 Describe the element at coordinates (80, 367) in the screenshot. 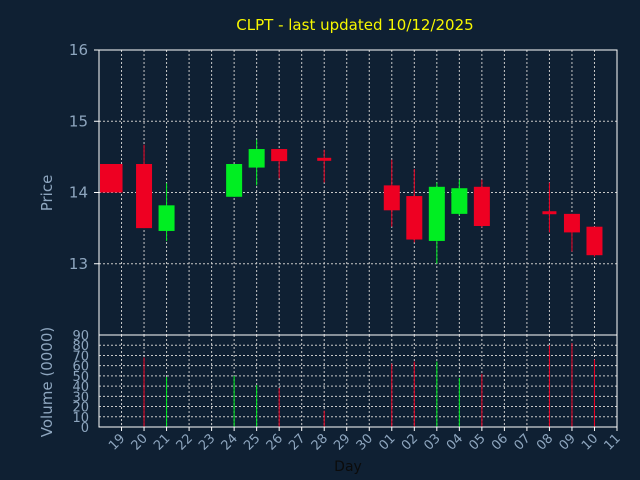

I see `volume-tick-label: 60` at that location.